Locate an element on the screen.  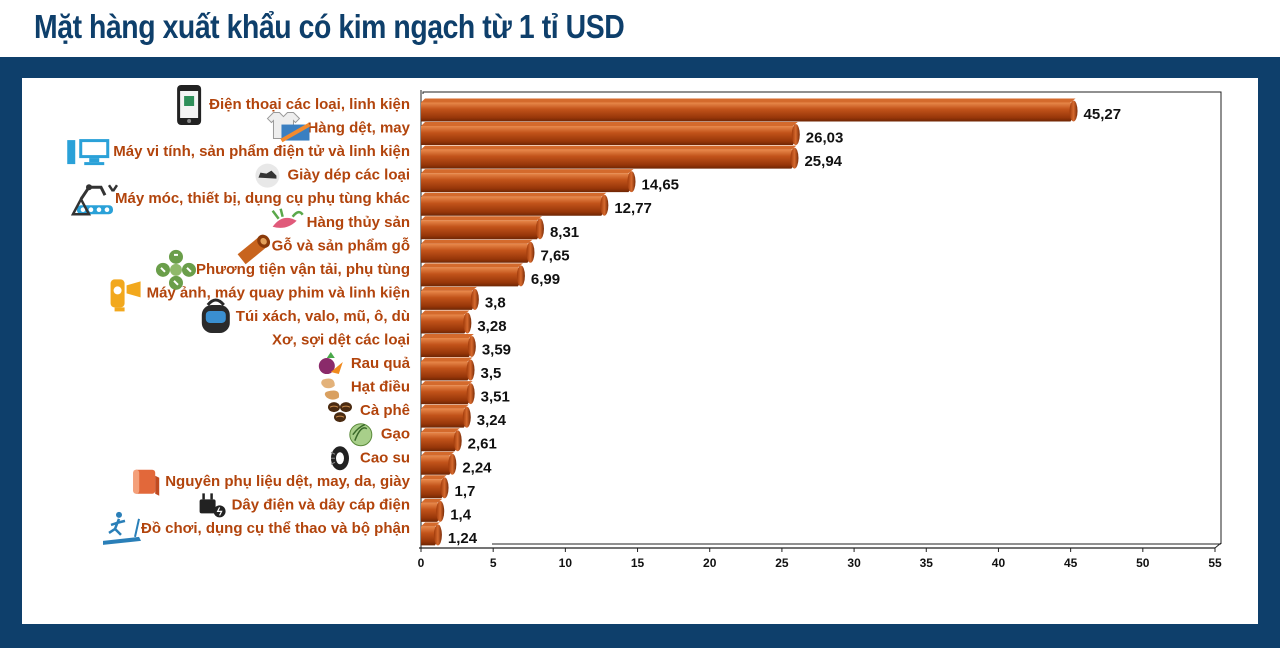
fabric-roll-icon is located at coordinates (146, 482).